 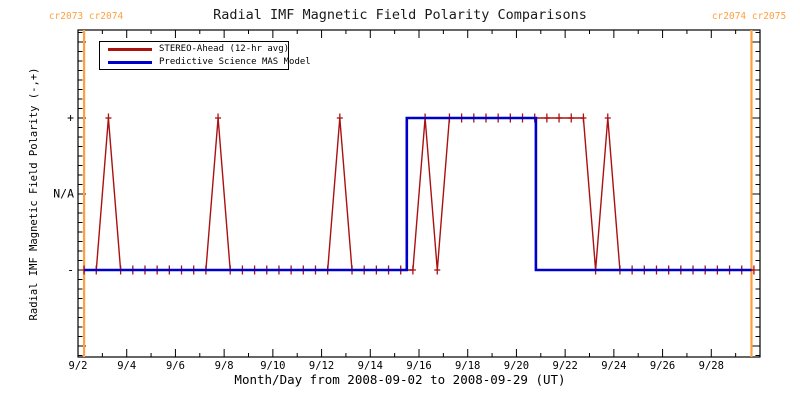 I want to click on x-tick-label: 9/2, so click(x=78, y=366).